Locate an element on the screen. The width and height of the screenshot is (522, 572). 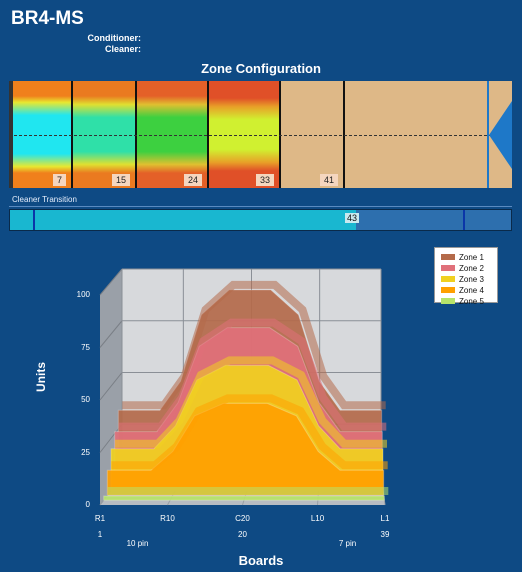
legend-item-zone-4: Zone 4 is located at coordinates (469, 290).